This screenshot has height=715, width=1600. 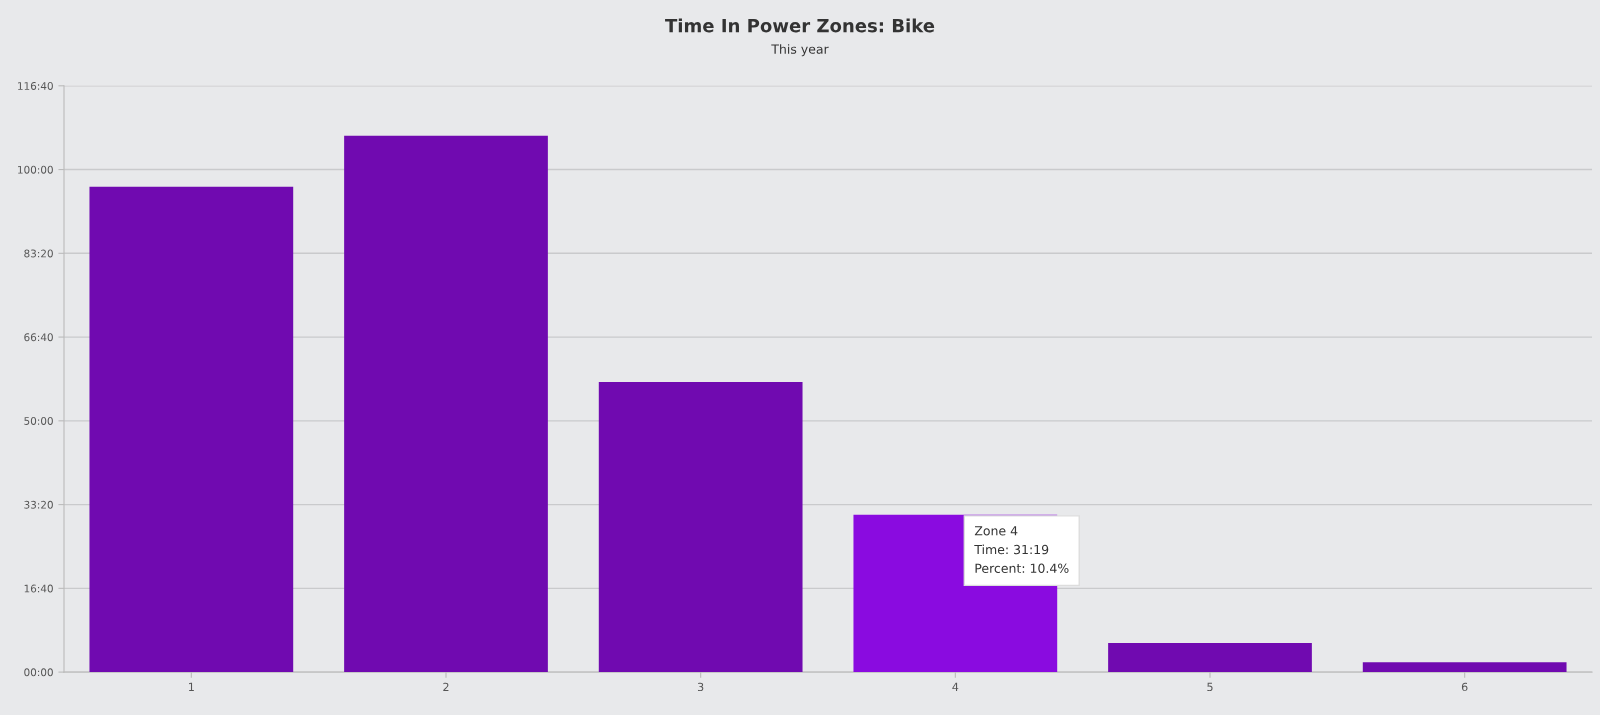 I want to click on y-tick-label: 100:00, so click(x=35, y=169).